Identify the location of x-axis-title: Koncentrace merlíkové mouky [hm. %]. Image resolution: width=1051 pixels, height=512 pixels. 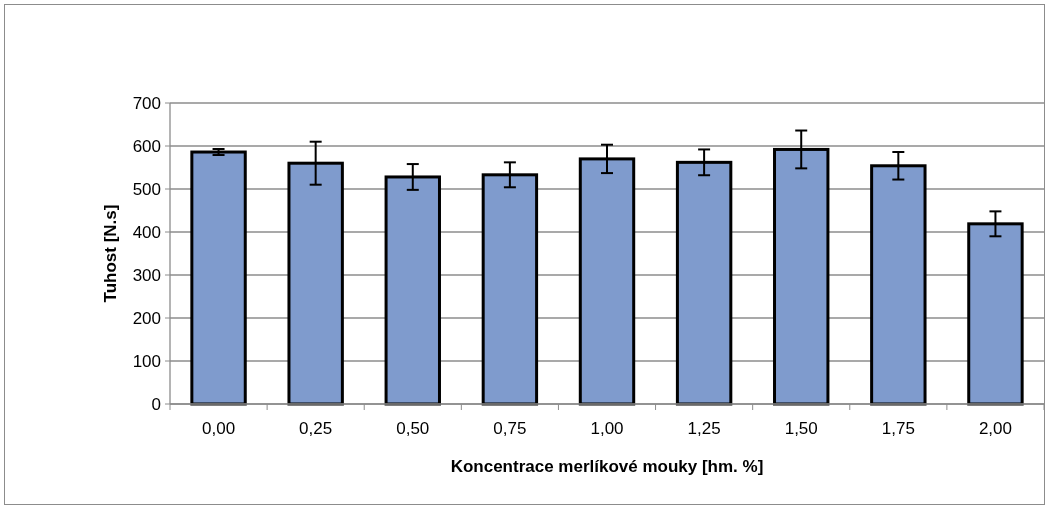
(607, 466).